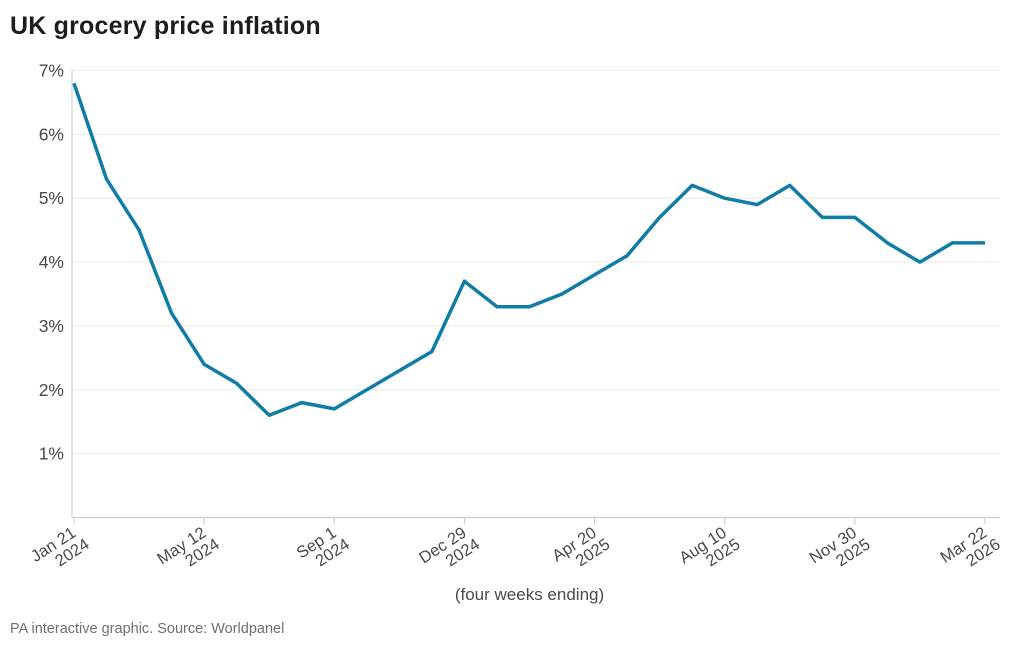 The height and width of the screenshot is (650, 1020). What do you see at coordinates (449, 551) in the screenshot?
I see `x-tick-label: Dec 292024` at bounding box center [449, 551].